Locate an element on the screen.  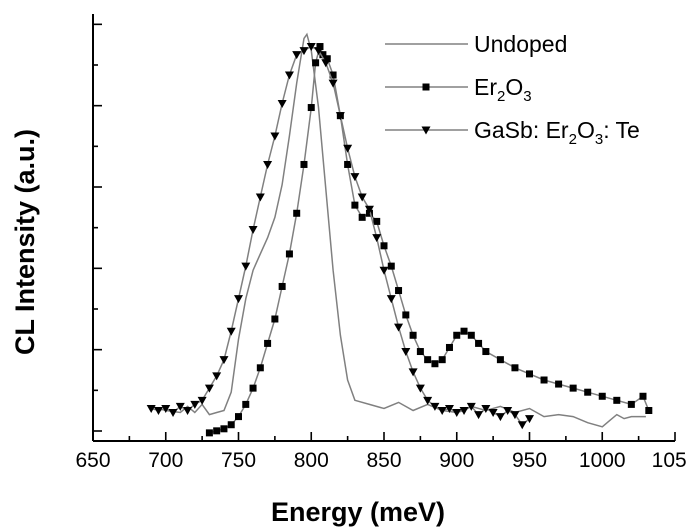
x-axis-ticks: 650 700 750 800 850 900 950 1000 1050 is located at coordinates (381, 452).